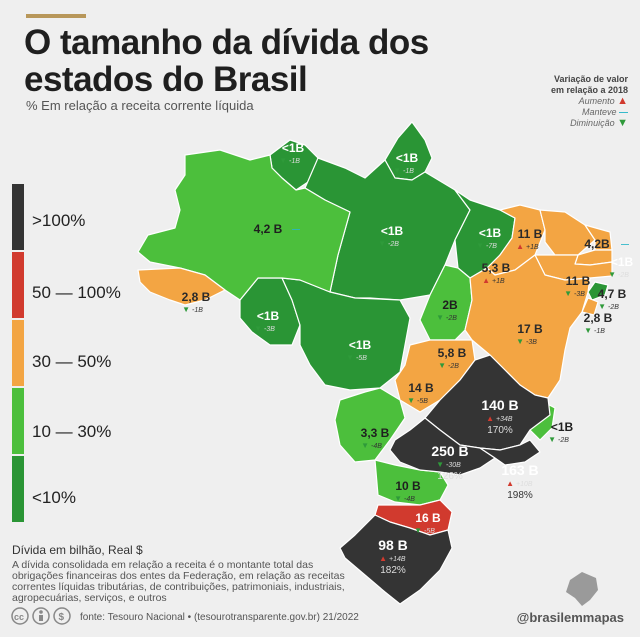 Image resolution: width=640 pixels, height=637 pixels. What do you see at coordinates (393, 545) in the screenshot?
I see `state-value-label: 98 B` at bounding box center [393, 545].